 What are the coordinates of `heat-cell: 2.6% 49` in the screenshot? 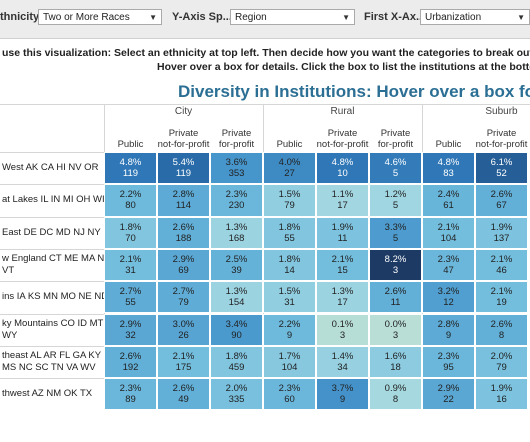 It's located at (183, 394).